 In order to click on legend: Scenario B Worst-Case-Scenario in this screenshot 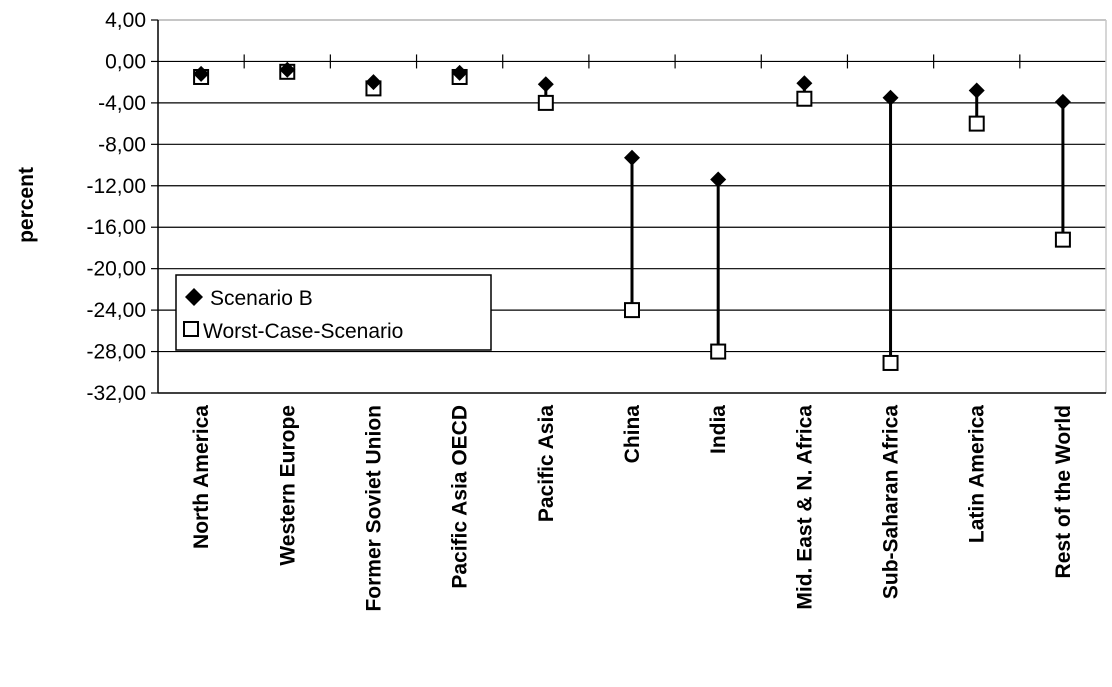, I will do `click(333, 312)`.